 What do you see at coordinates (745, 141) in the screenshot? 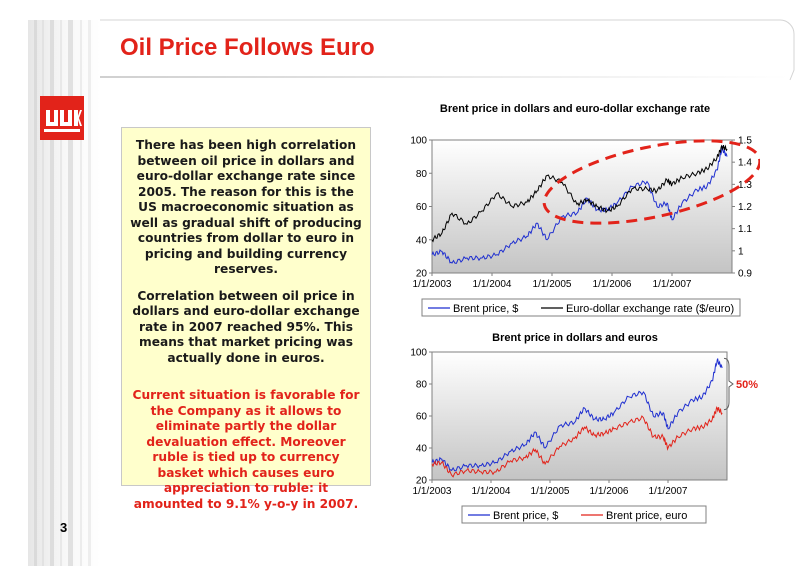
I see `y-right-tick-label: 1.5` at bounding box center [745, 141].